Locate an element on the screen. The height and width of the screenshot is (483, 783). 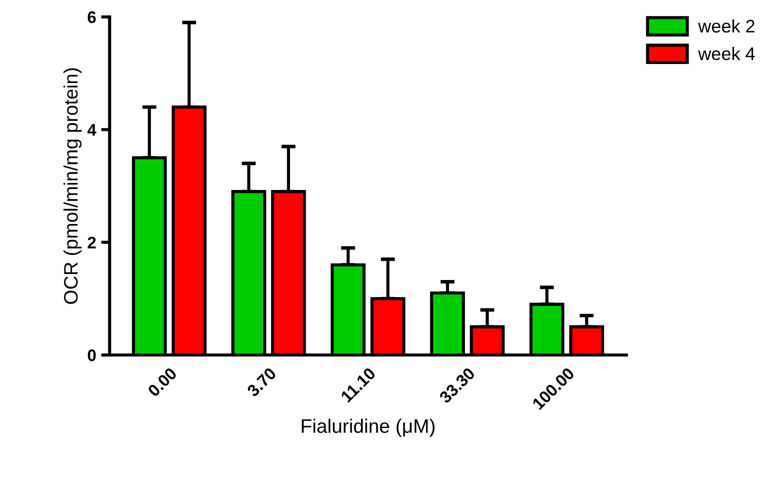
legend-label: week 2 is located at coordinates (726, 26).